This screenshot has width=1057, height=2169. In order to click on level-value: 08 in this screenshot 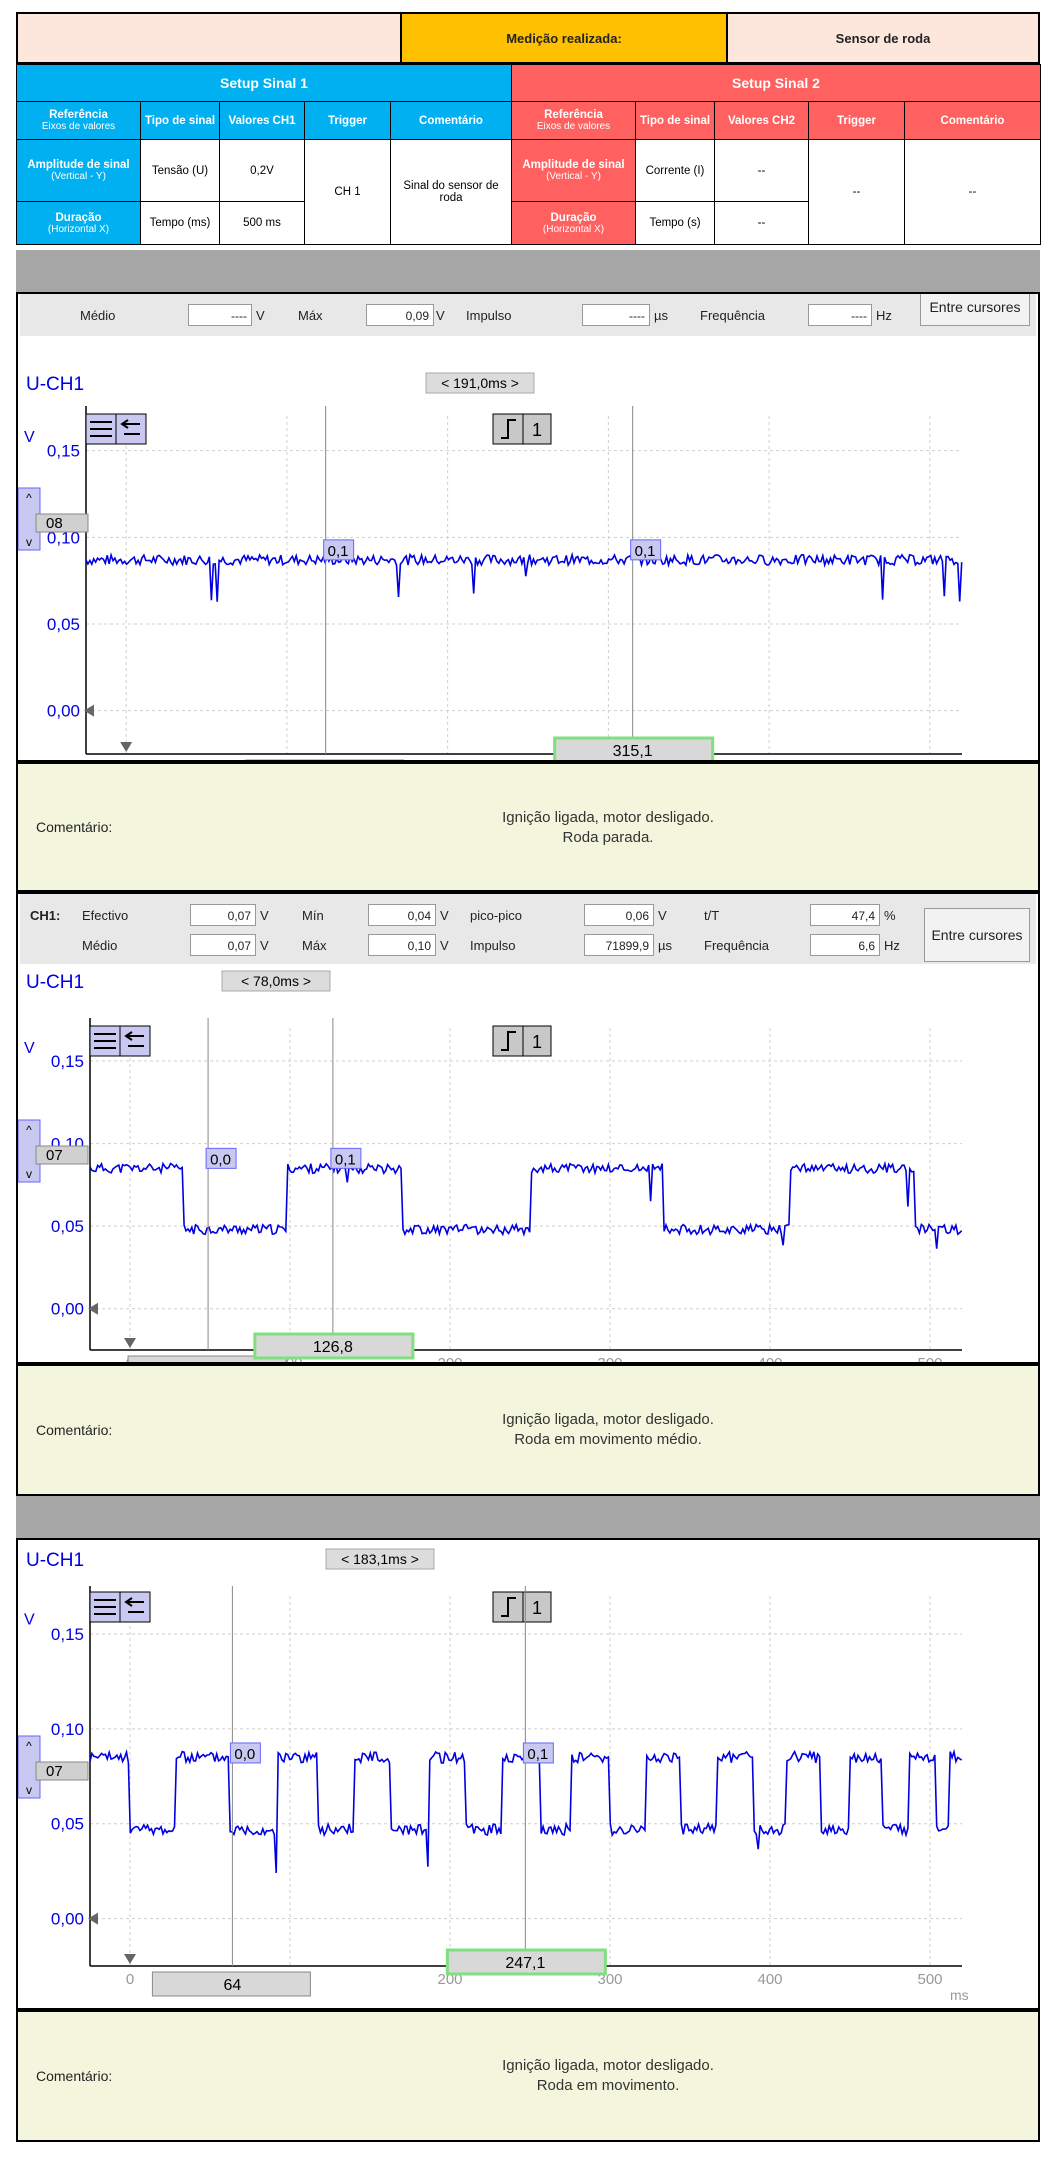, I will do `click(54, 523)`.